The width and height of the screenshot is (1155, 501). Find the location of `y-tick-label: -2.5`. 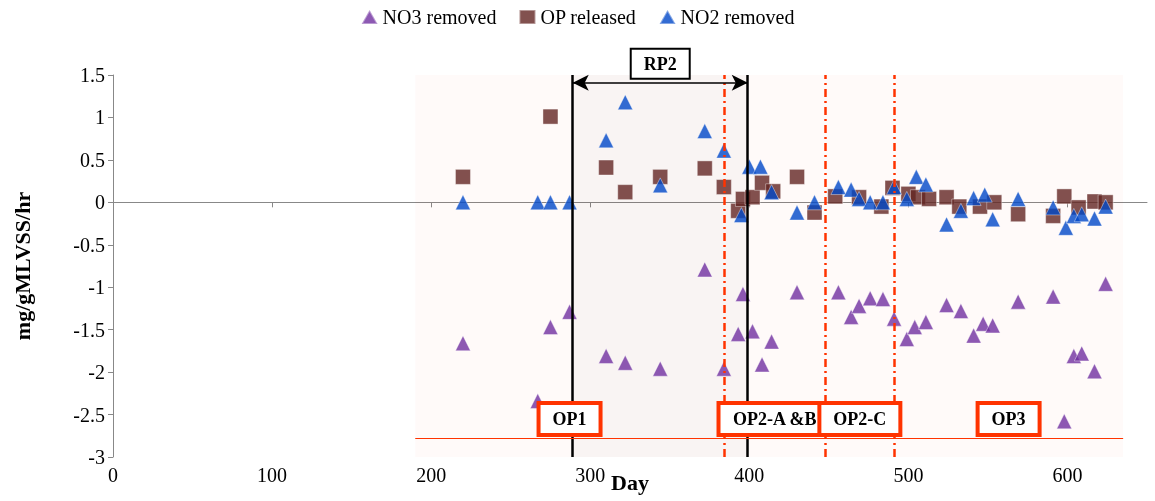

y-tick-label: -2.5 is located at coordinates (89, 414).